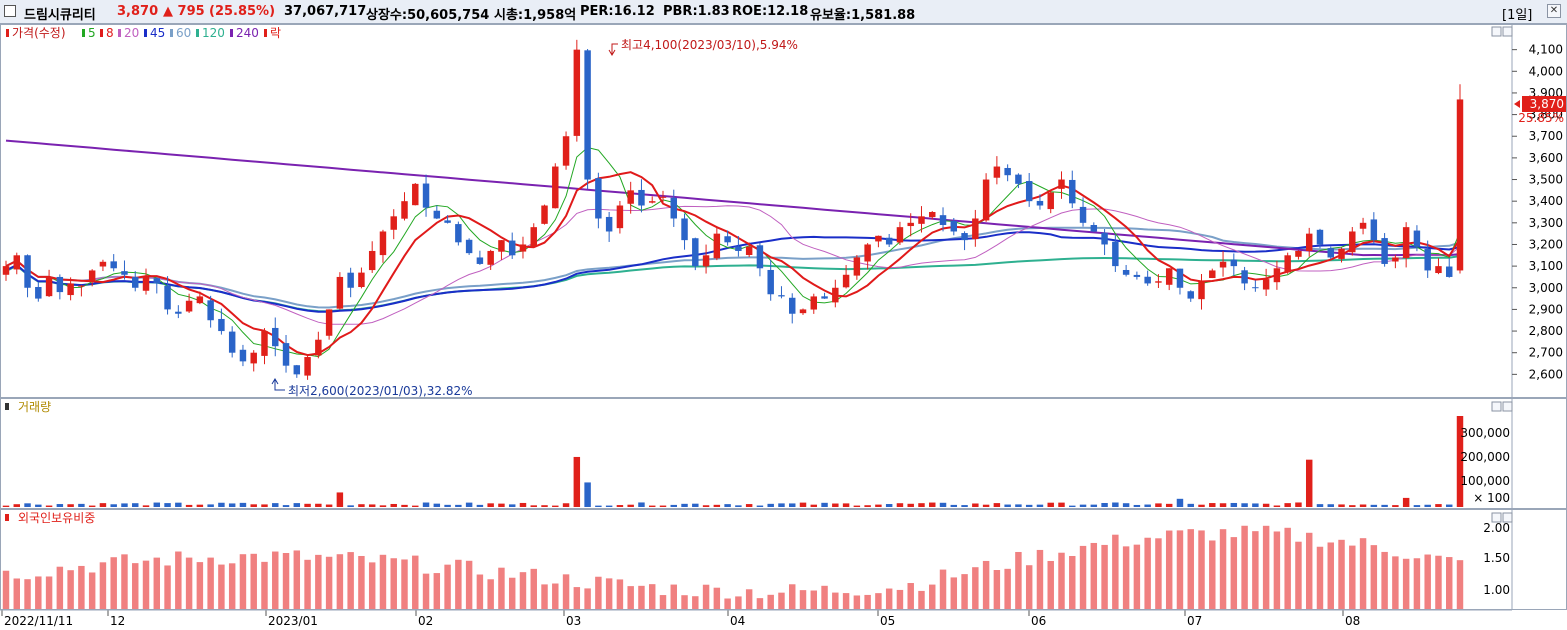 This screenshot has width=1567, height=630. Describe the element at coordinates (1496, 517) in the screenshot. I see `foreign-panel-minimize-icon` at that location.